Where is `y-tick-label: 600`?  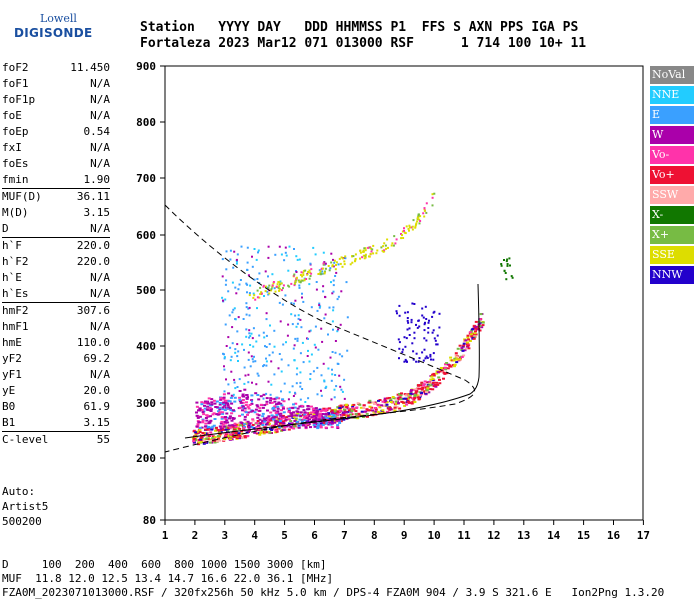
y-tick-label: 600 is located at coordinates (146, 235).